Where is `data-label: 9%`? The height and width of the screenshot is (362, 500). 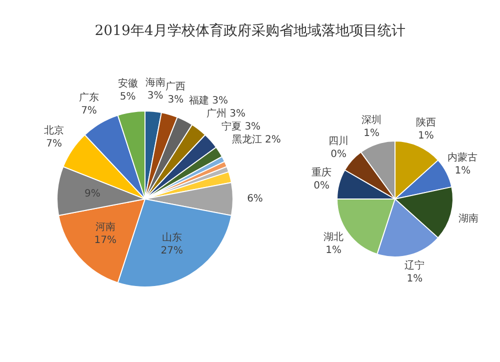 data-label: 9% is located at coordinates (92, 194).